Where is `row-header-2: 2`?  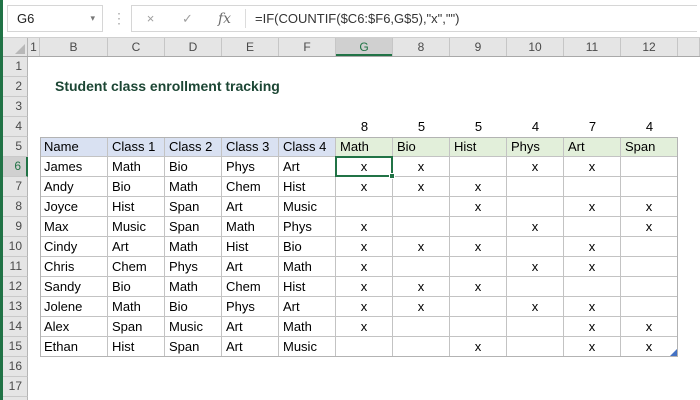
row-header-2: 2 is located at coordinates (15, 87).